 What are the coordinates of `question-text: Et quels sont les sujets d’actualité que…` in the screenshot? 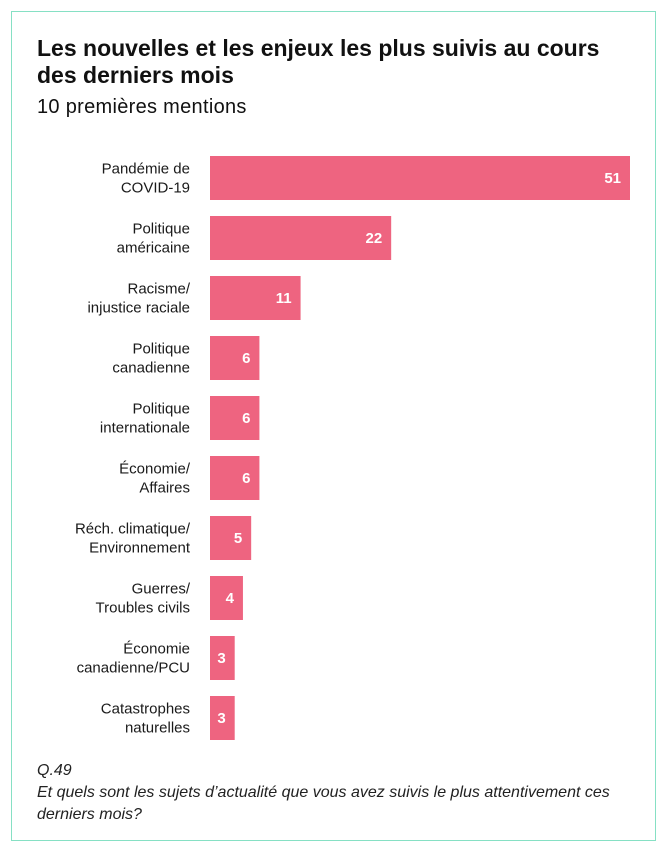 It's located at (323, 803).